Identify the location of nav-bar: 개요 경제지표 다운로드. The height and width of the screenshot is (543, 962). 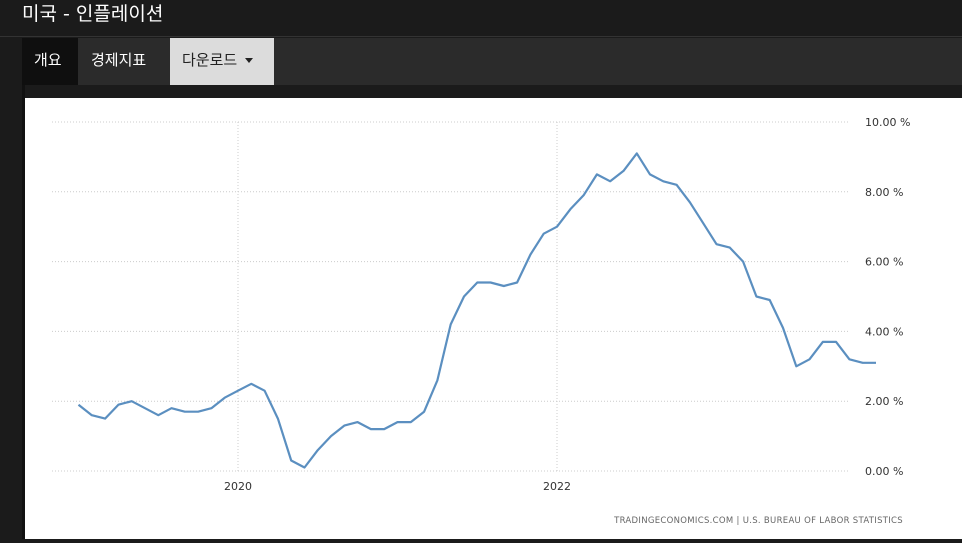
(492, 61).